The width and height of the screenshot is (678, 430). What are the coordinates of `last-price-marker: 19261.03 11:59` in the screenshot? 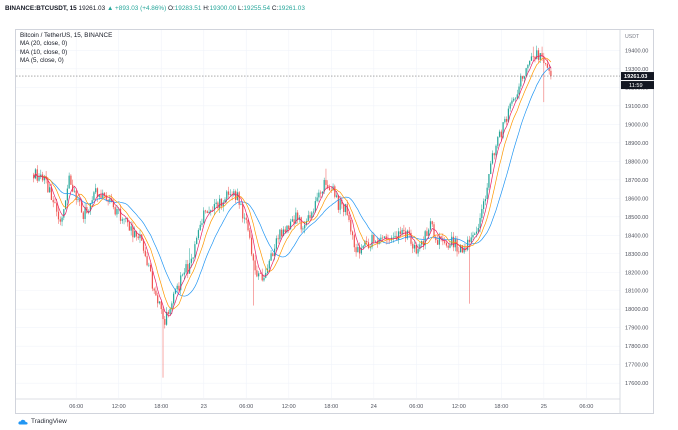 It's located at (335, 81).